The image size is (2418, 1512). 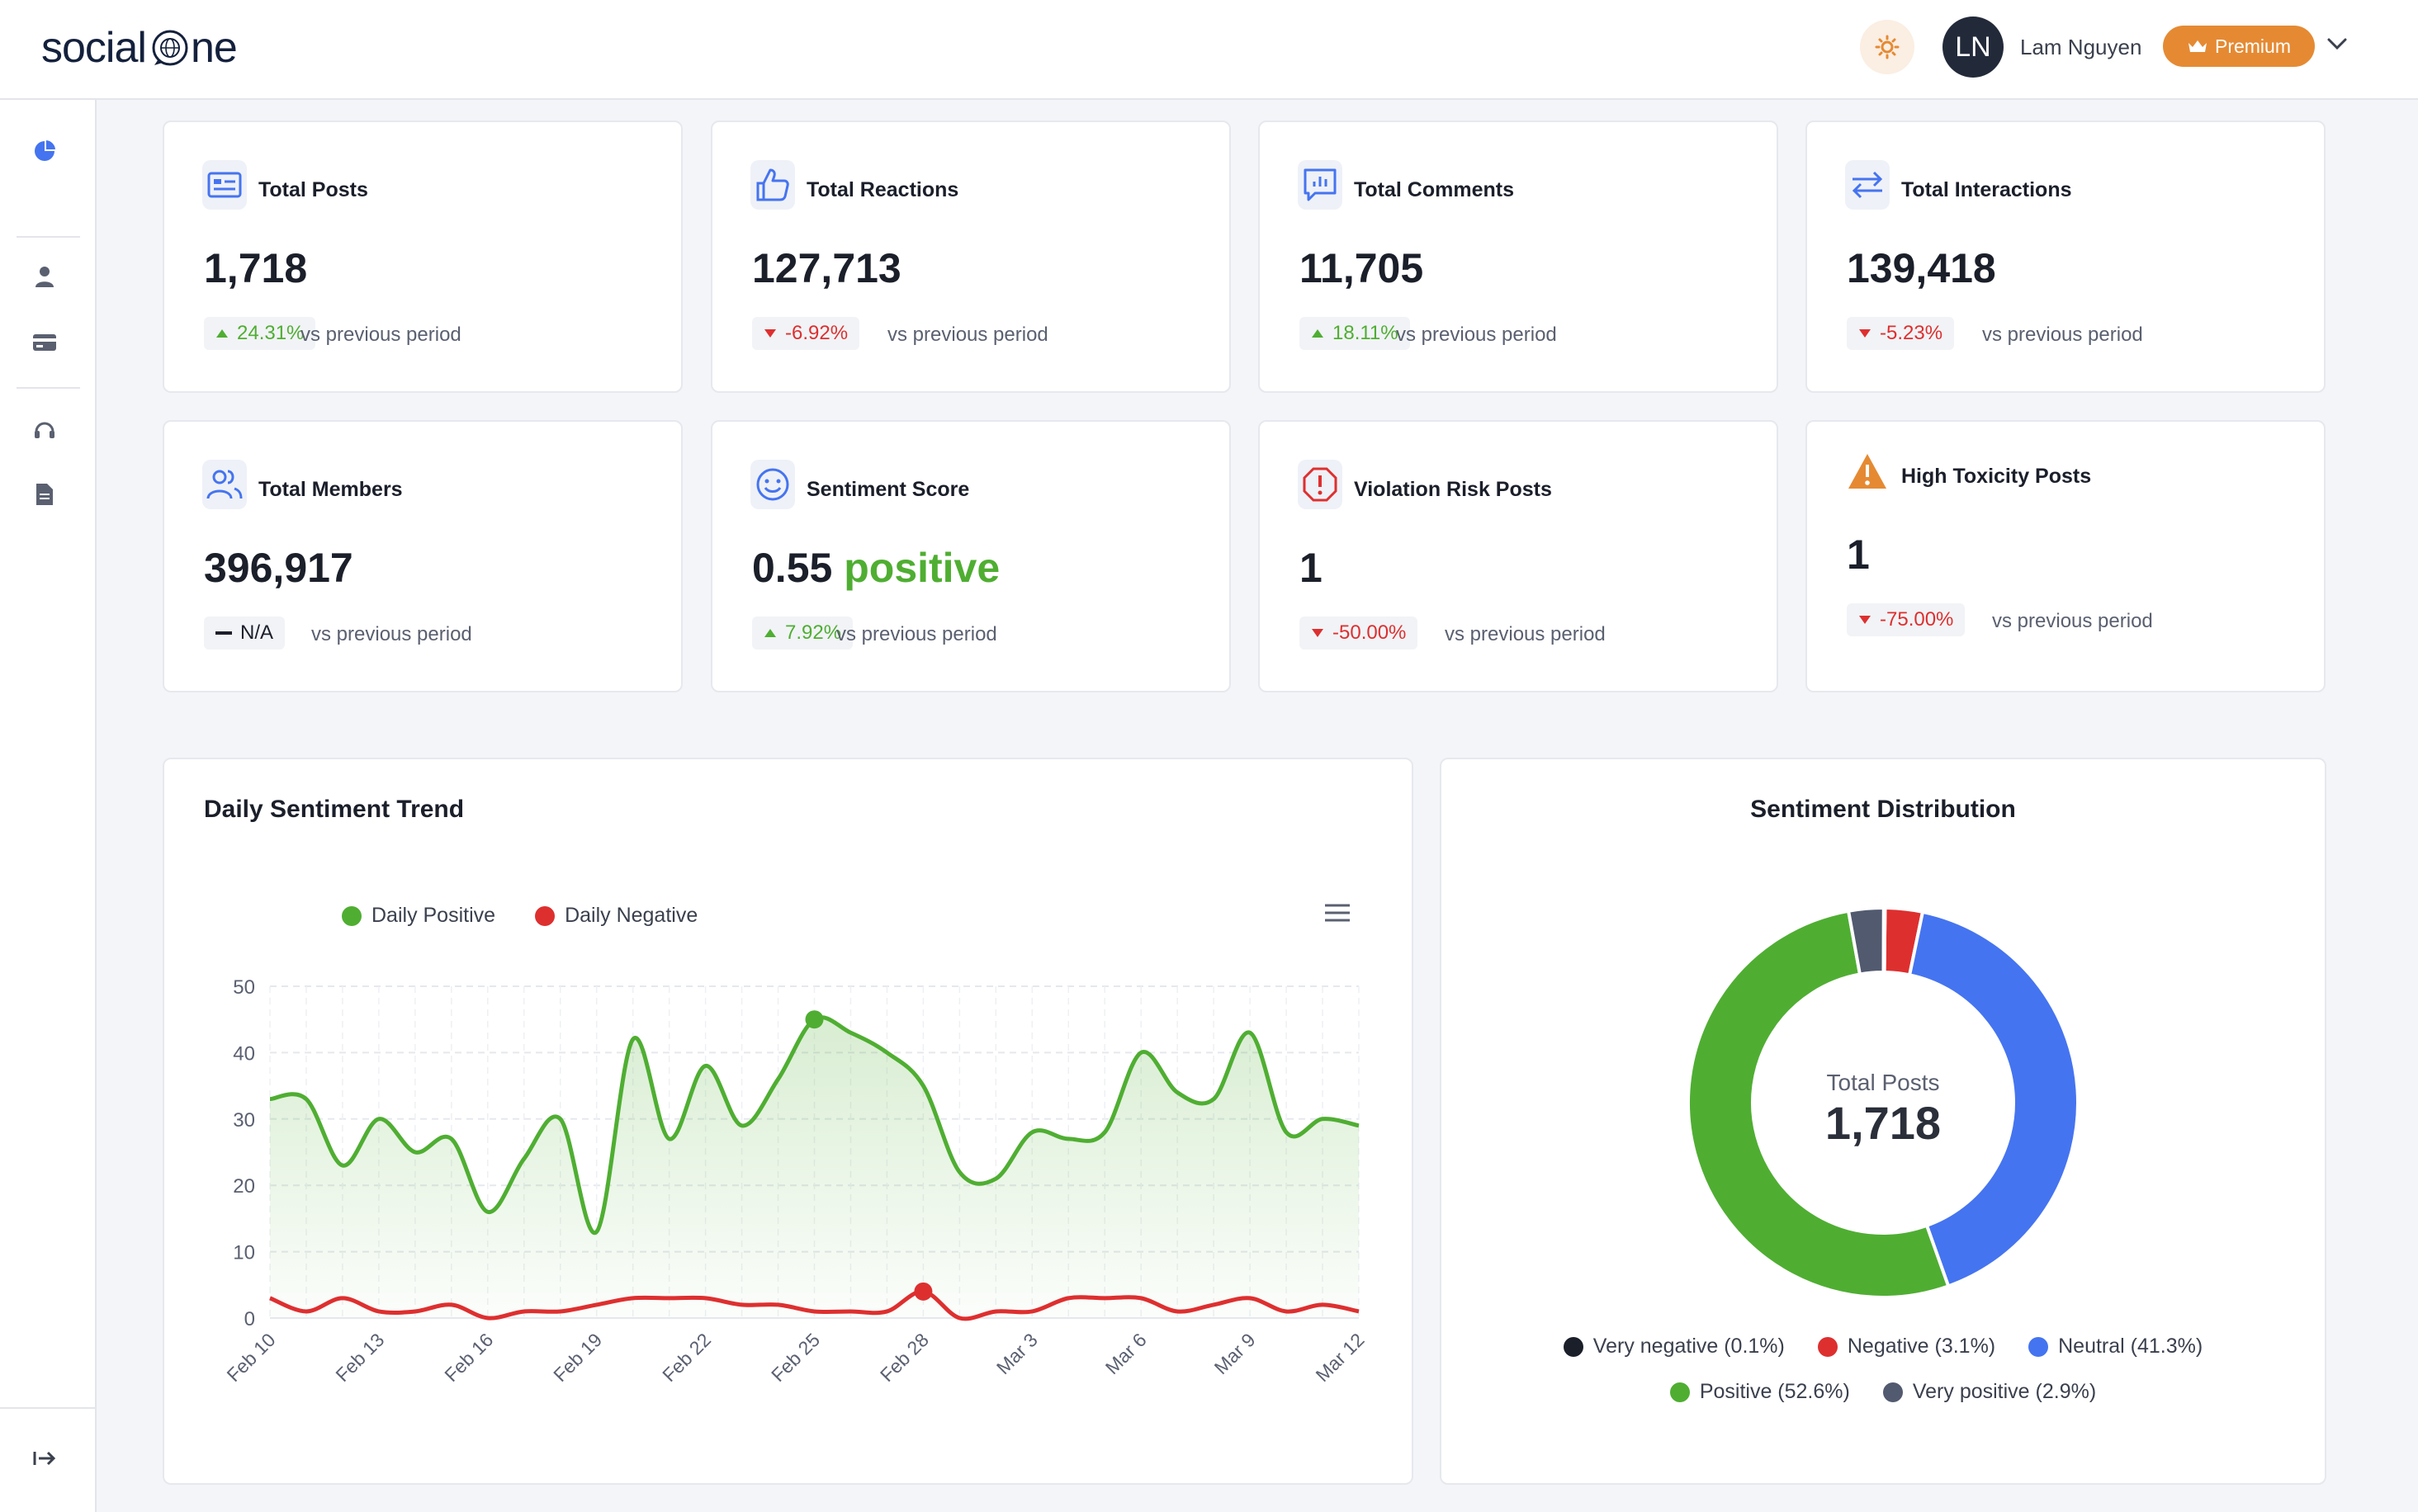 What do you see at coordinates (2115, 1346) in the screenshot?
I see `legend-item-neutral: Neutral (41.3%)` at bounding box center [2115, 1346].